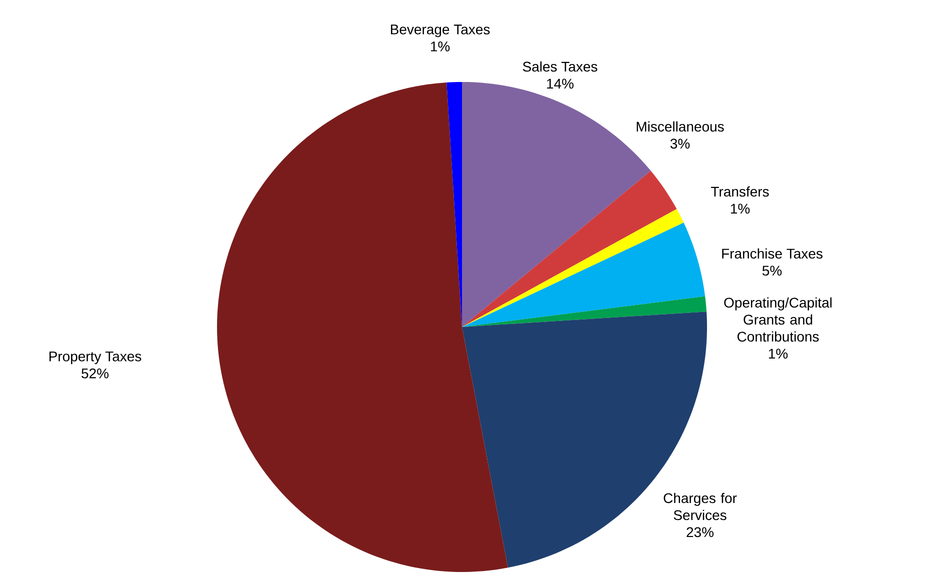  What do you see at coordinates (560, 83) in the screenshot?
I see `data-label: 14%` at bounding box center [560, 83].